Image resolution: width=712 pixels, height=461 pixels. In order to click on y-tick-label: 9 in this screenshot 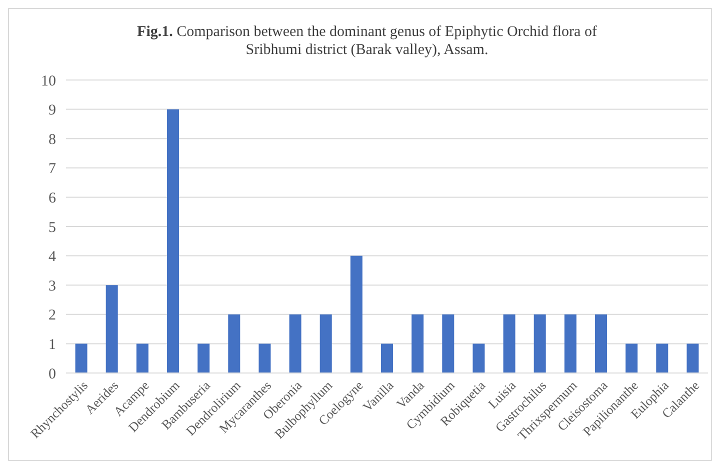, I will do `click(52, 110)`.